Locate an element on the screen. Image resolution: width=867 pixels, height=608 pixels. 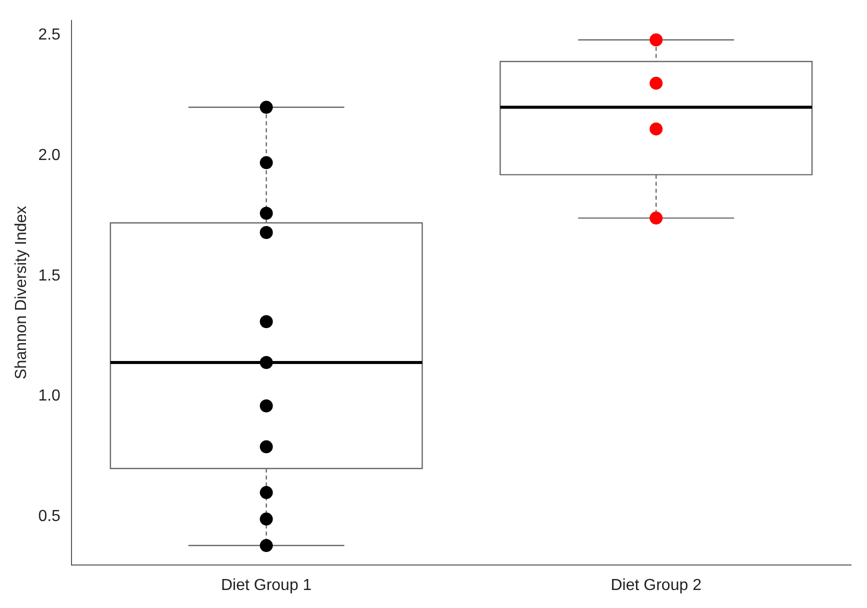
y-tick-label: 2.5 is located at coordinates (49, 35).